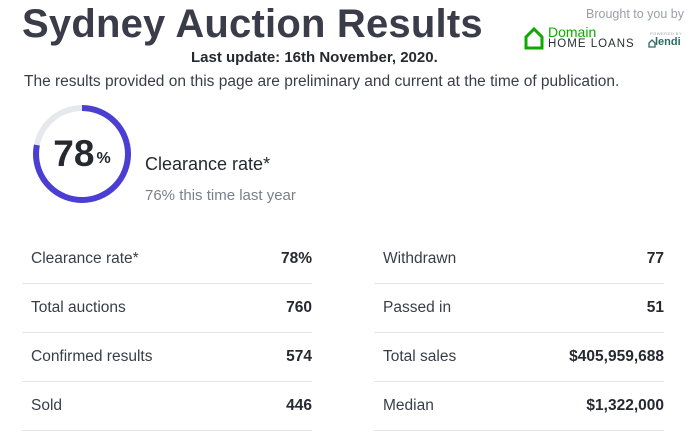  Describe the element at coordinates (167, 308) in the screenshot. I see `stat-row-total-auctions: Total auctions 760` at that location.